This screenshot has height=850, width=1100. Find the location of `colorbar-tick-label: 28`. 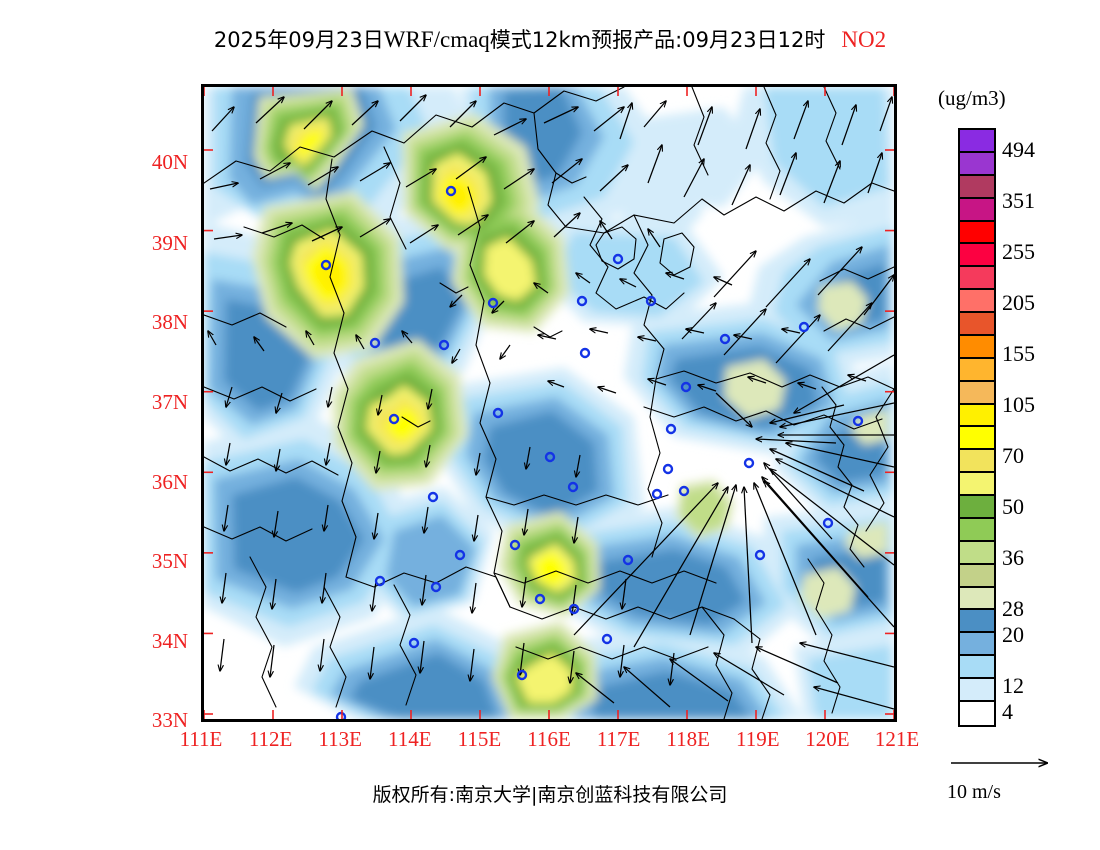

colorbar-tick-label: 28 is located at coordinates (1013, 608).